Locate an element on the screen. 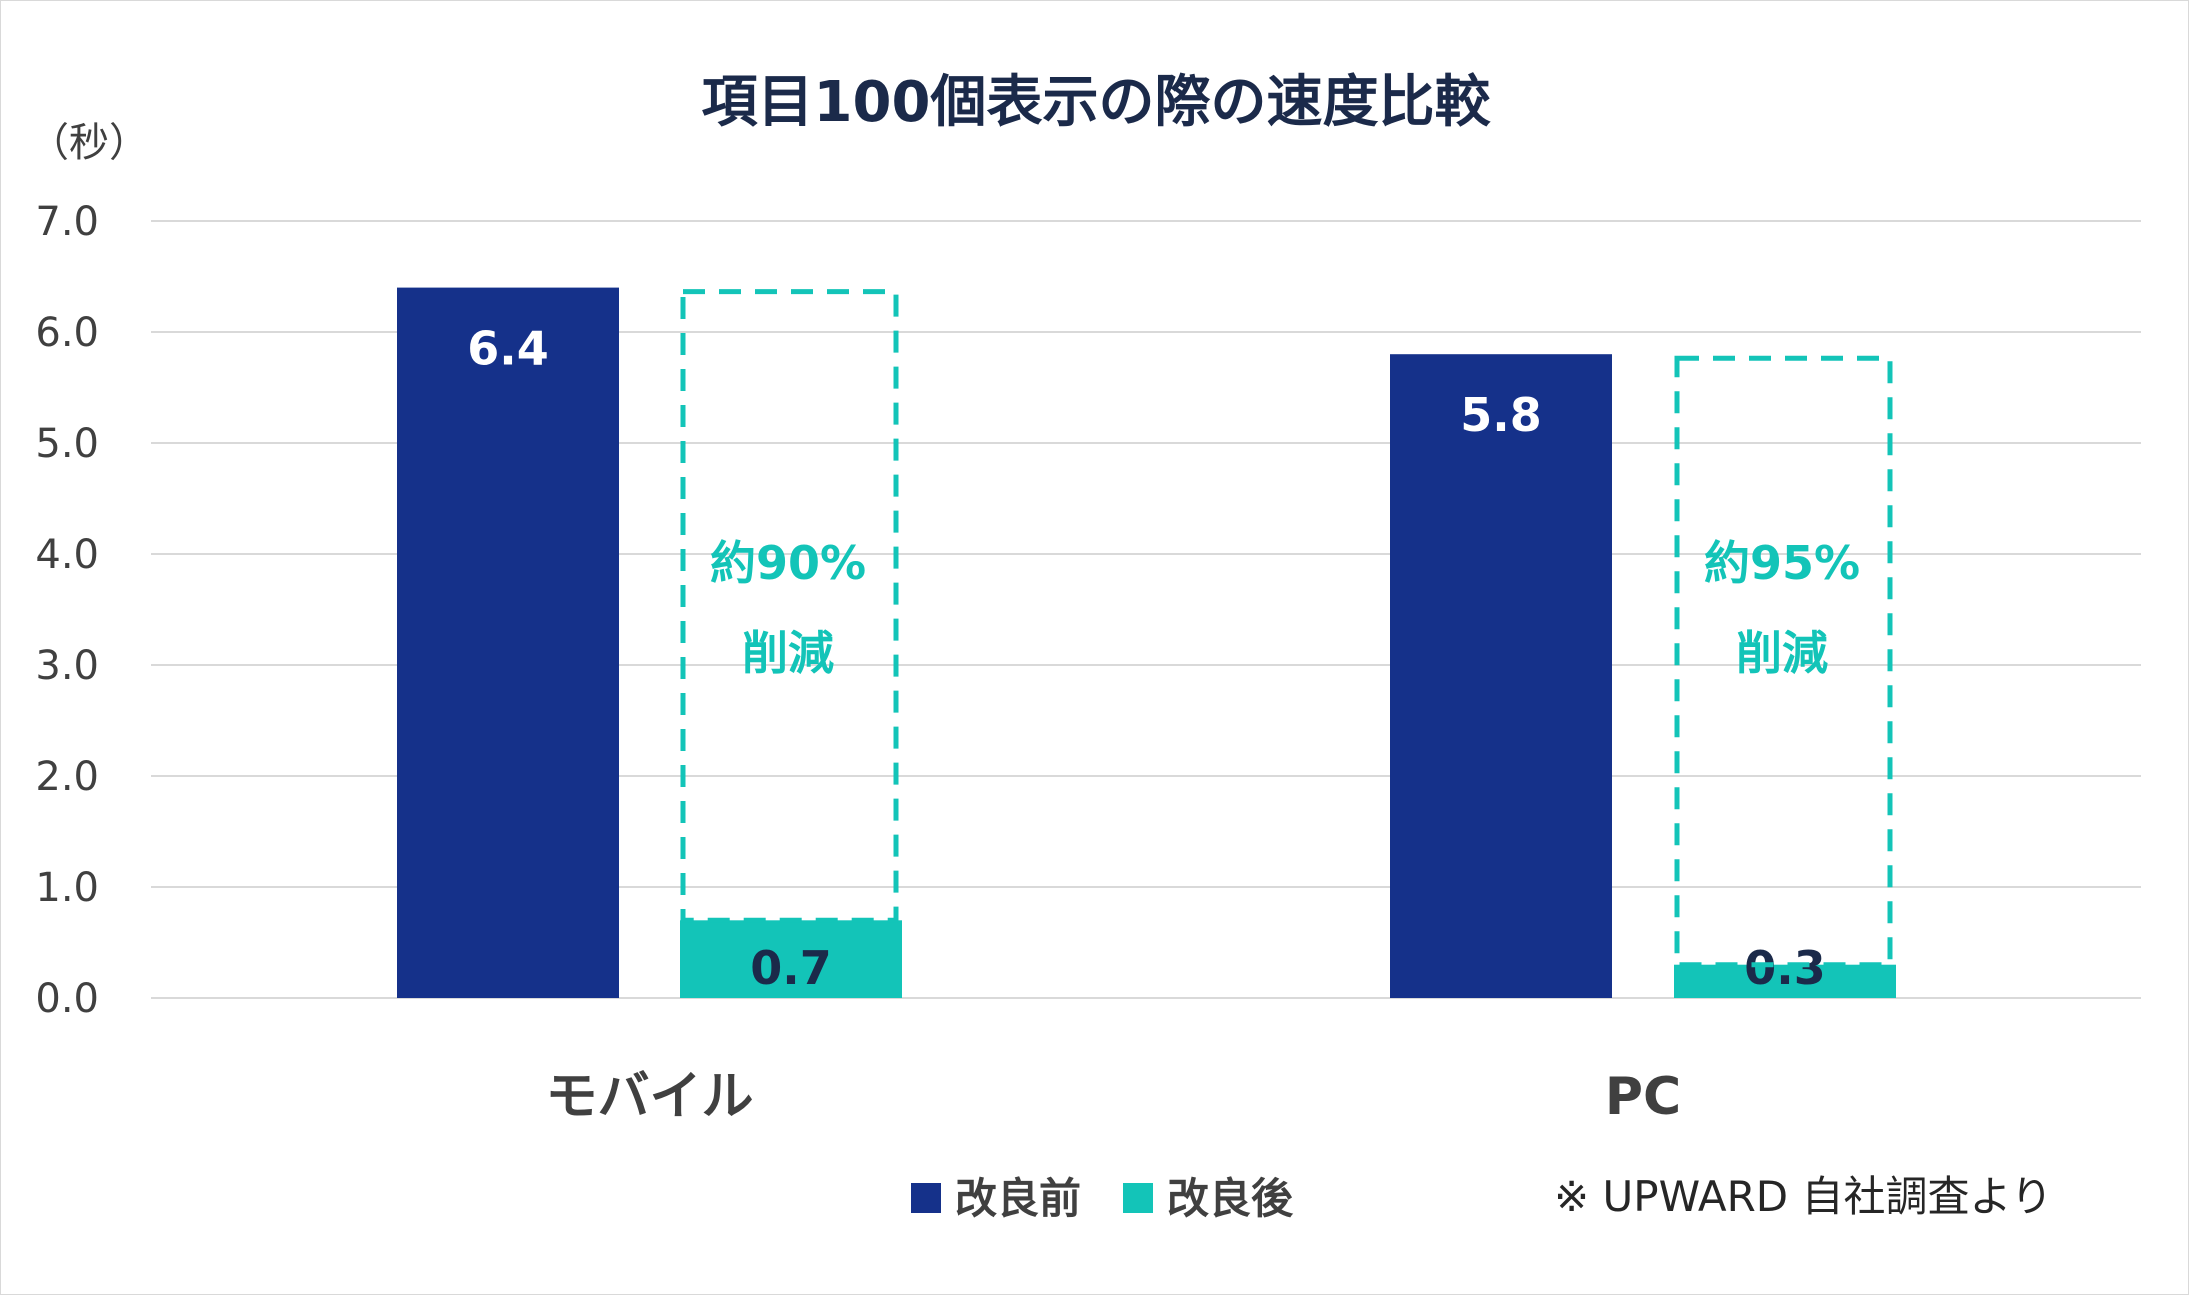 Image resolution: width=2191 pixels, height=1297 pixels. y-tick-label: 2.0 is located at coordinates (67, 777).